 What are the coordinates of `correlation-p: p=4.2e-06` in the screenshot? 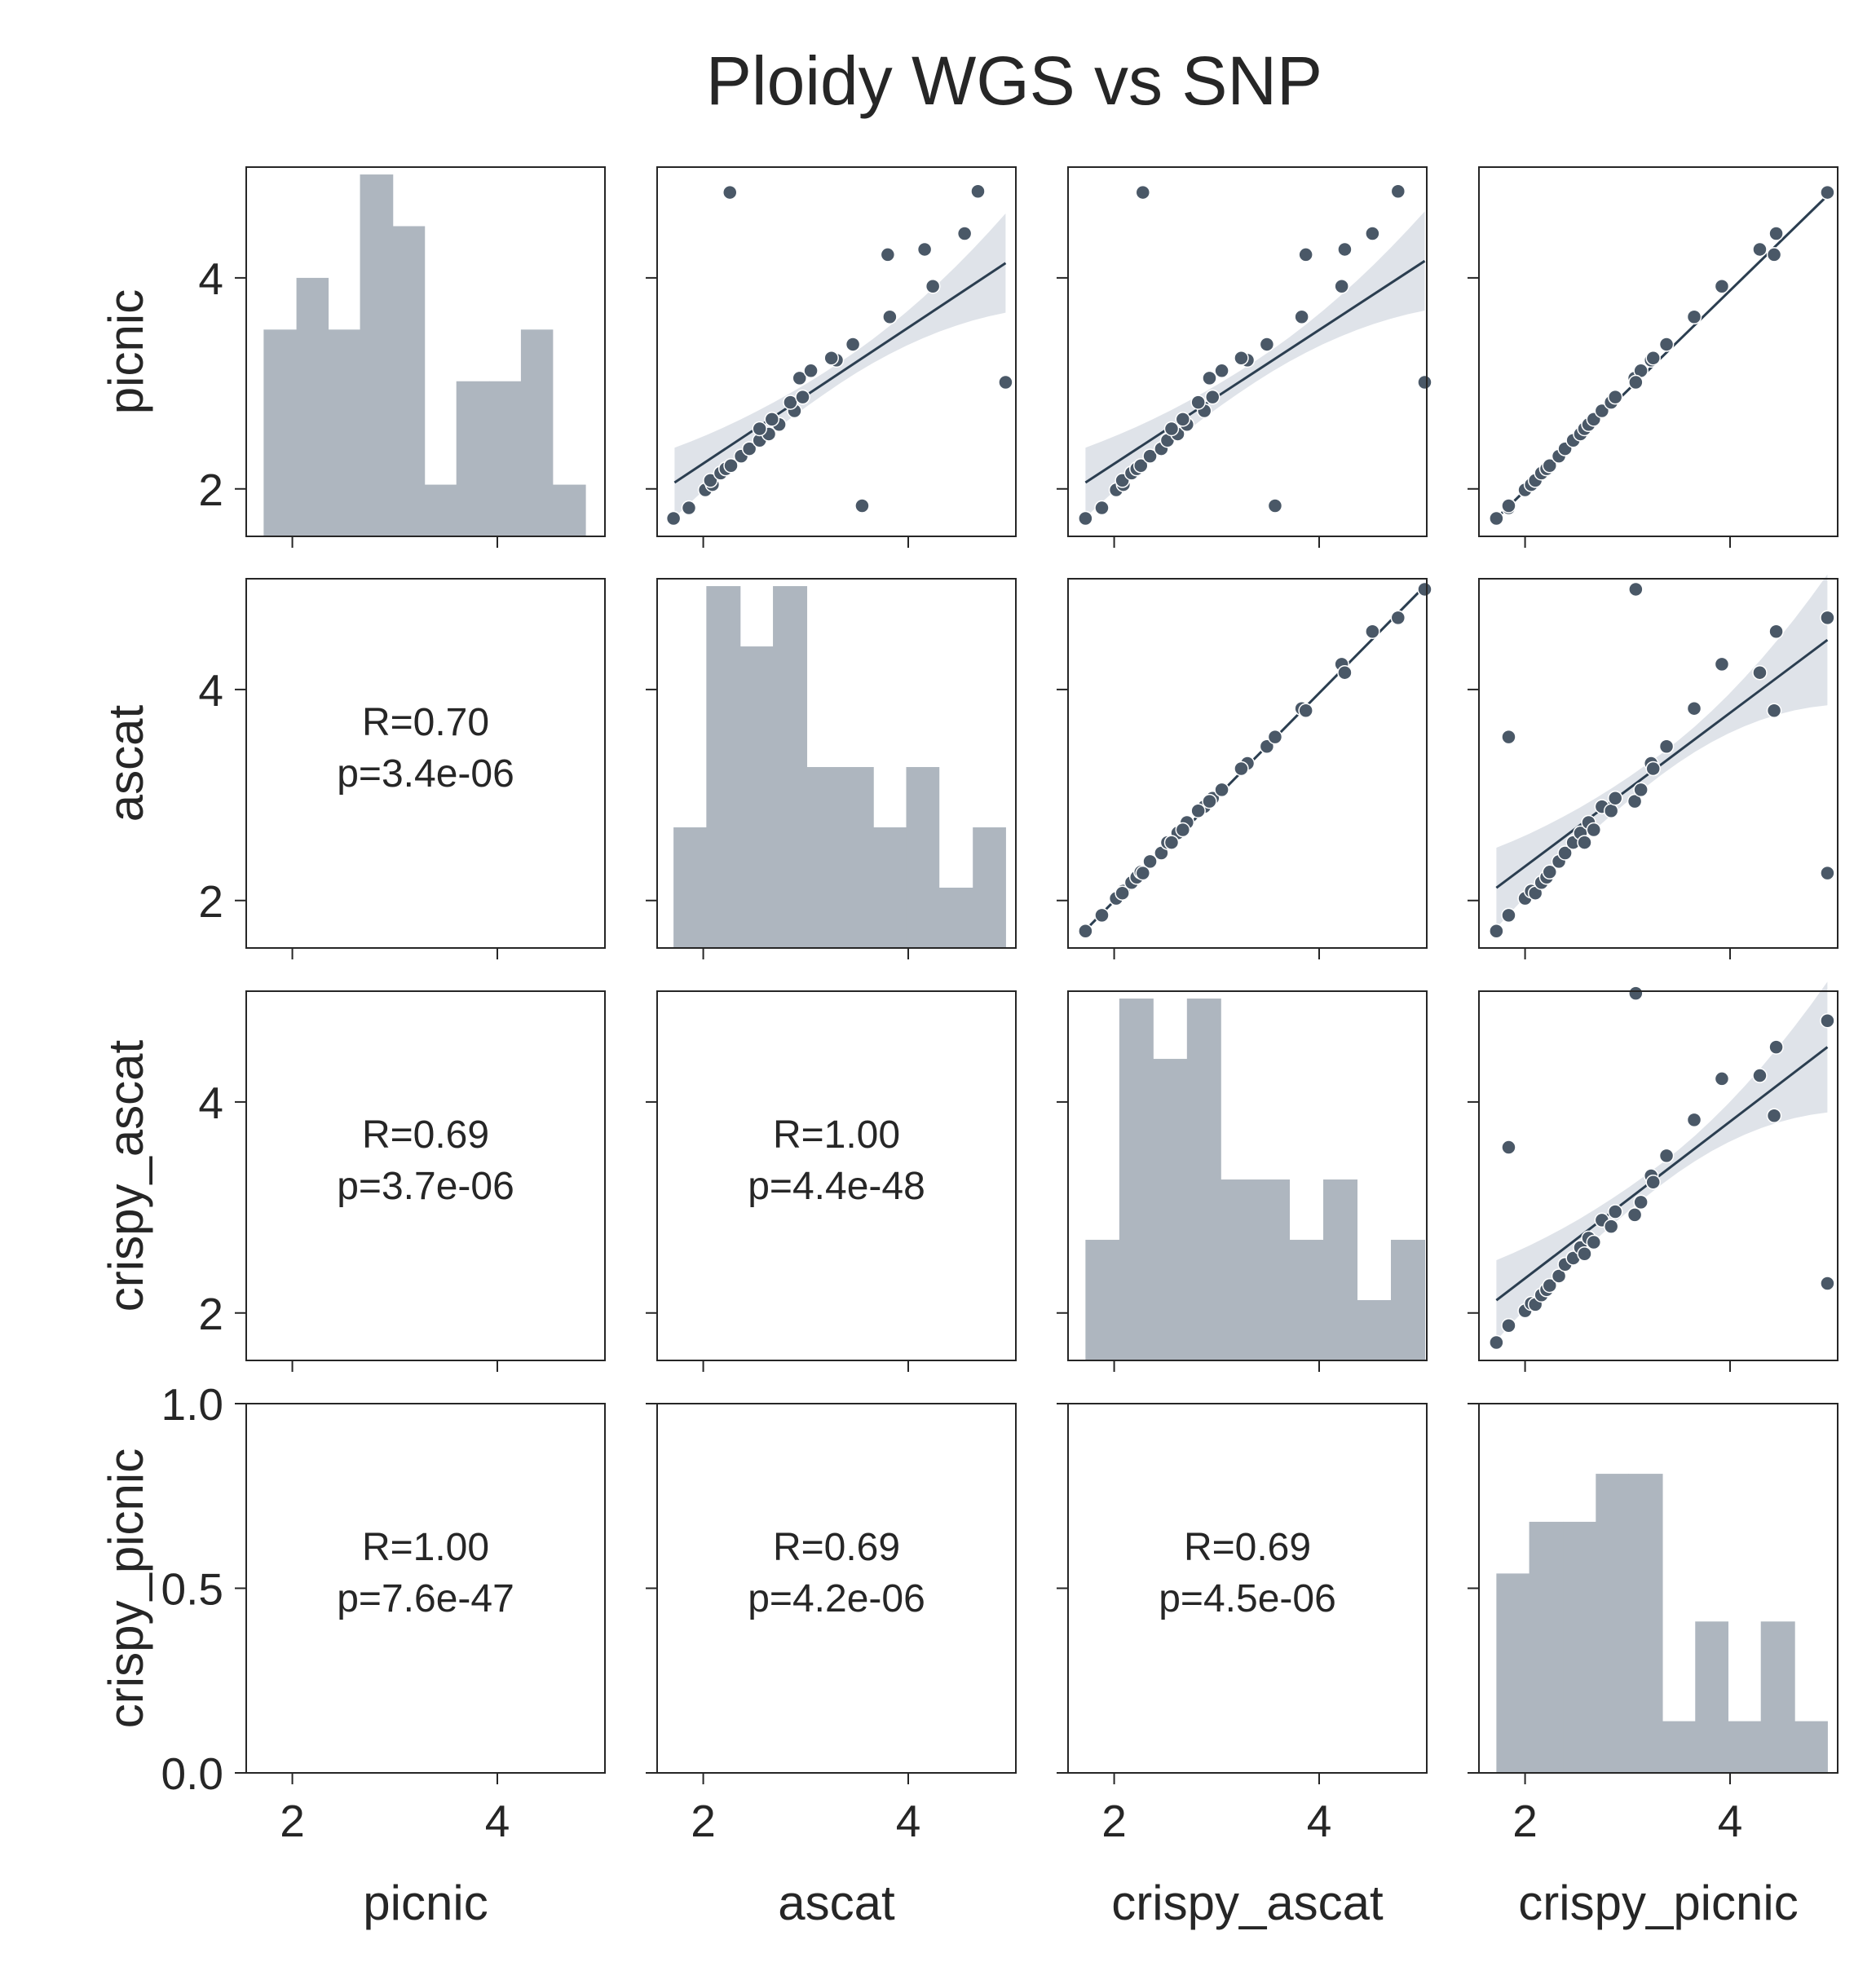 It's located at (836, 1598).